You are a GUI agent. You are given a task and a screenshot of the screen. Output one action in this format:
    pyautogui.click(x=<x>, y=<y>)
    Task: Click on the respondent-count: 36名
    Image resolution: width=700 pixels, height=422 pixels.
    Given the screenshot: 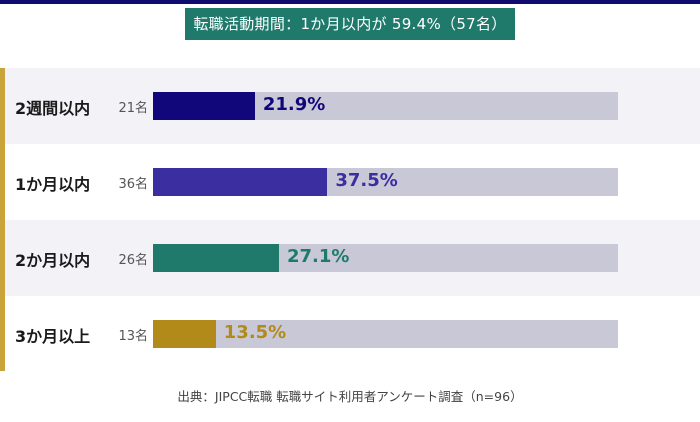 What is the action you would take?
    pyautogui.click(x=133, y=184)
    